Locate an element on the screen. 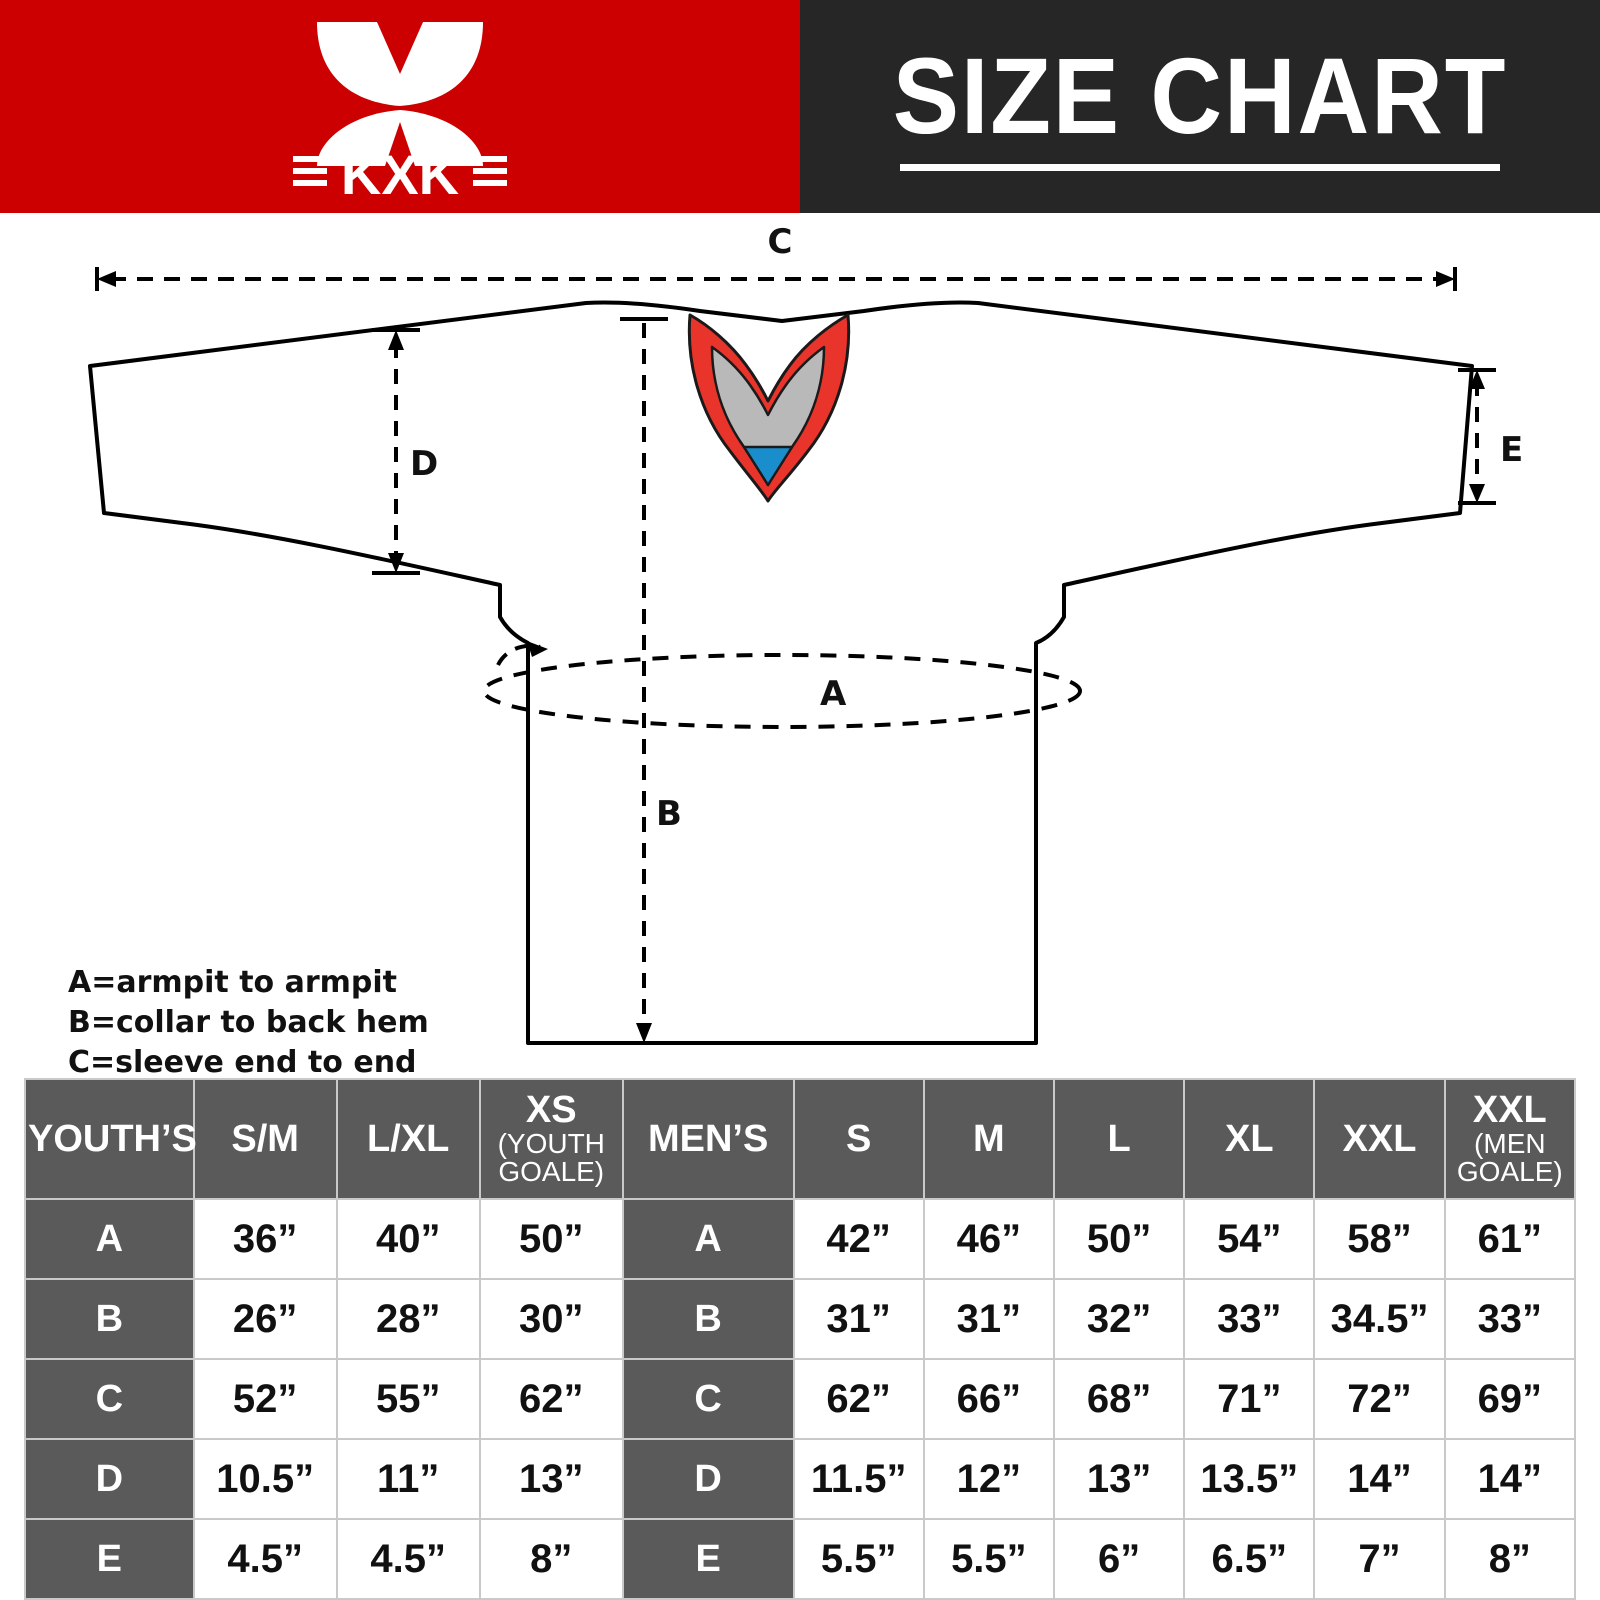  kxk-logo-icon: KXK is located at coordinates (400, 110).